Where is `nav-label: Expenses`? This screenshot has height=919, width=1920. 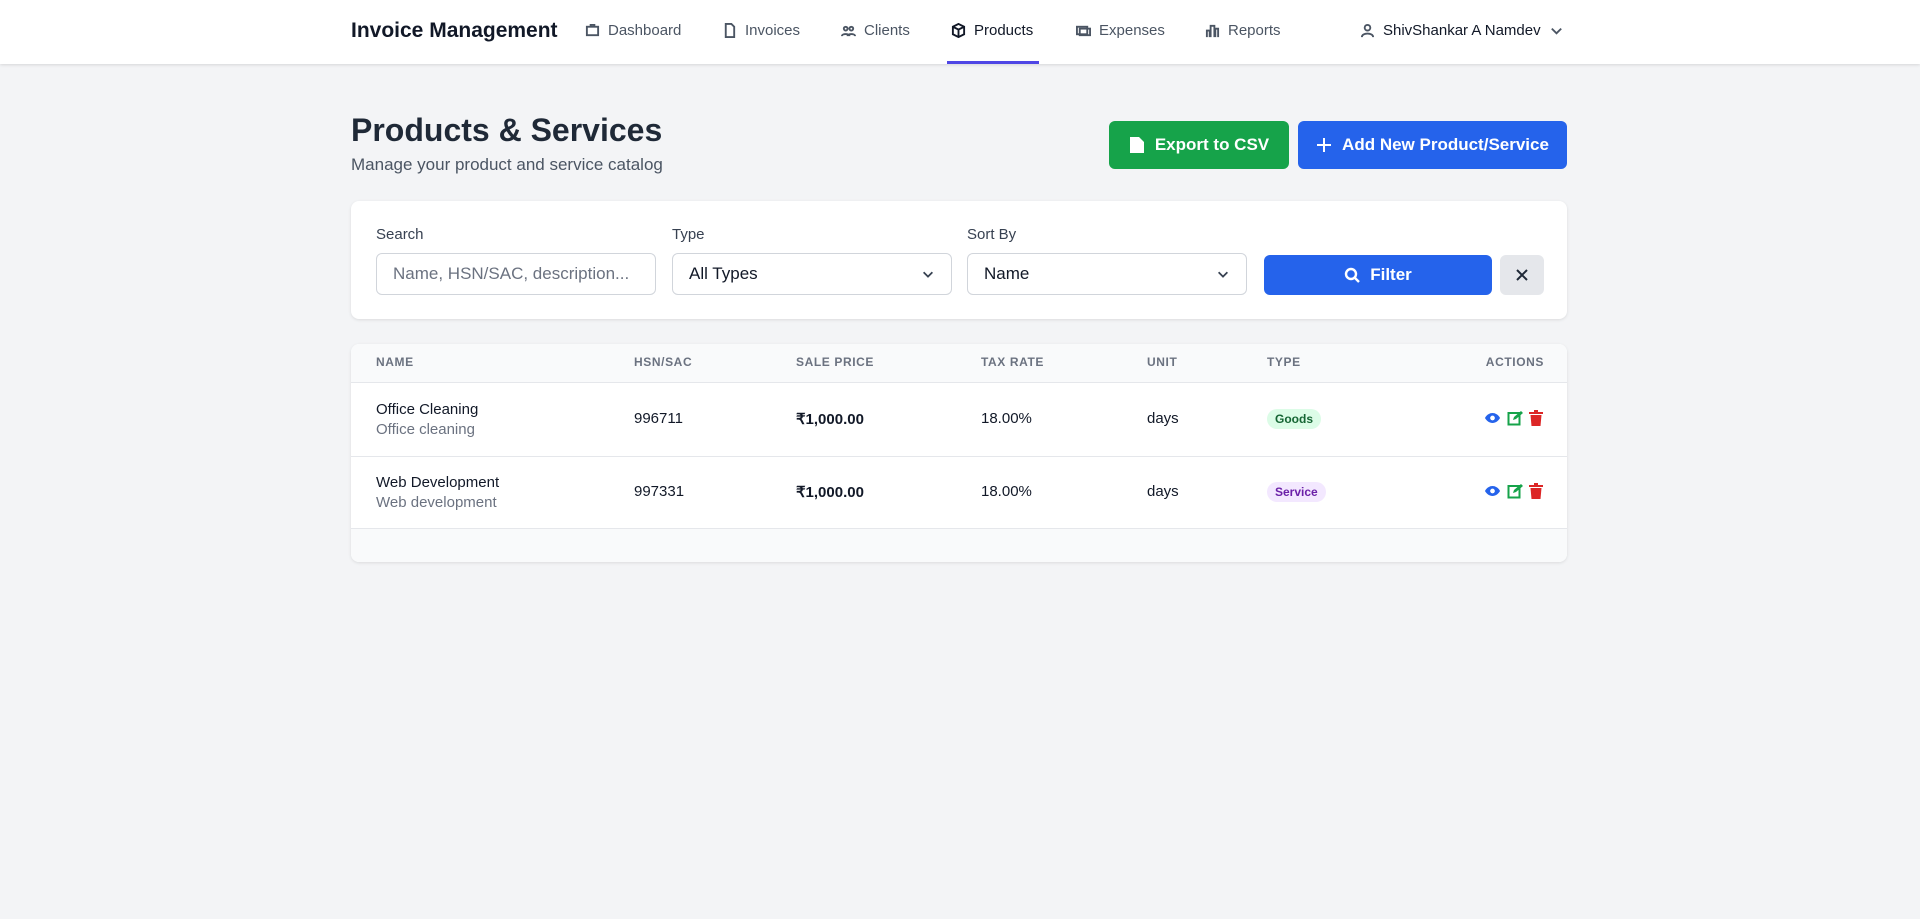
nav-label: Expenses is located at coordinates (1132, 30).